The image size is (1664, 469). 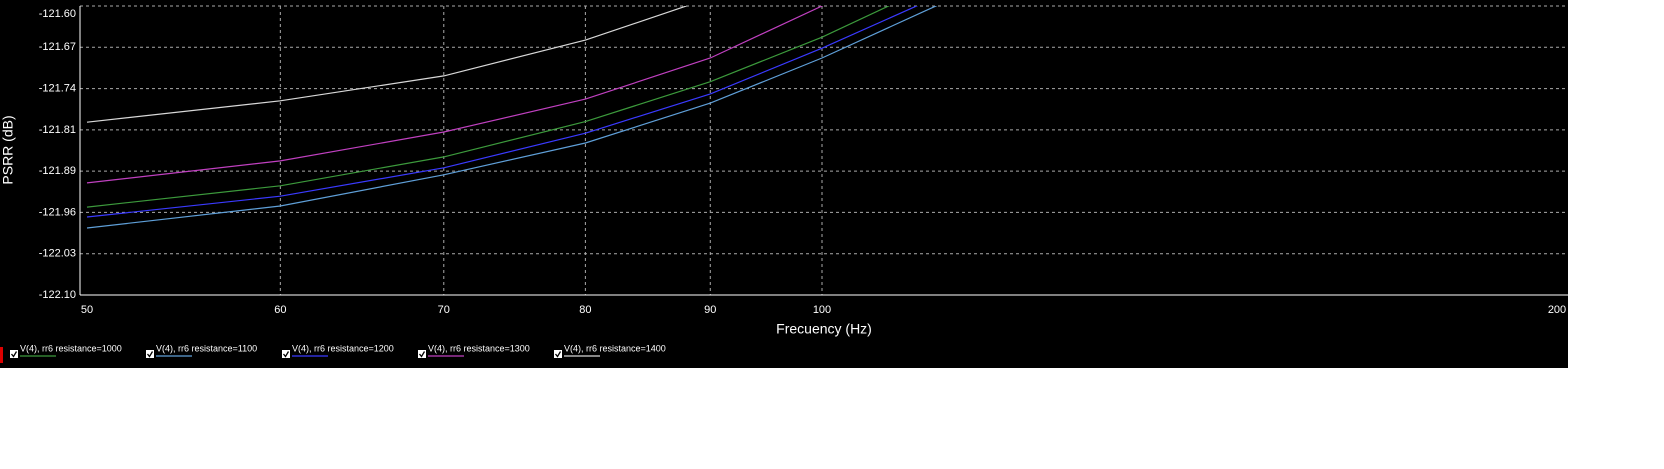 What do you see at coordinates (57, 47) in the screenshot?
I see `y-tick-label: -121.67` at bounding box center [57, 47].